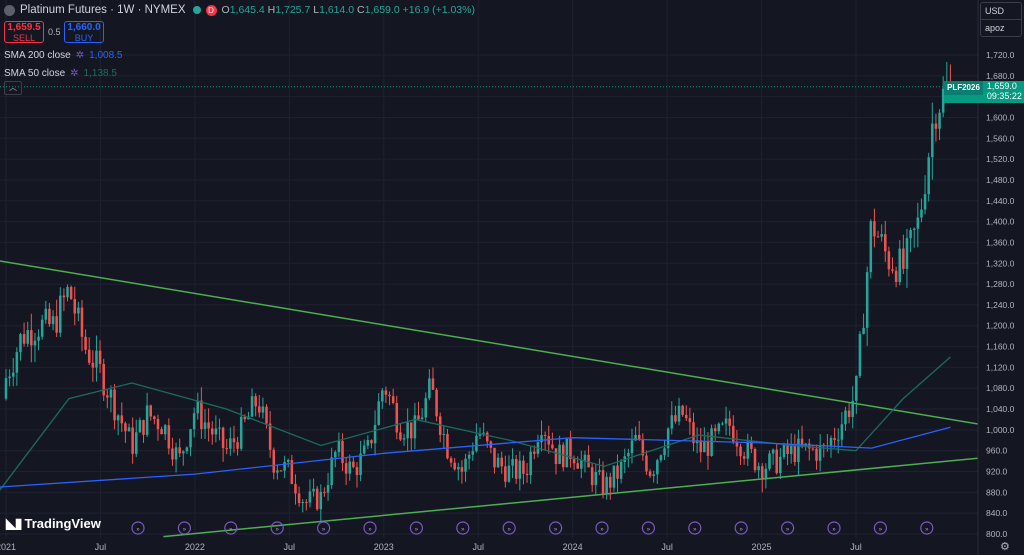  What do you see at coordinates (1000, 305) in the screenshot?
I see `price-tick-label: 1,240.0` at bounding box center [1000, 305].